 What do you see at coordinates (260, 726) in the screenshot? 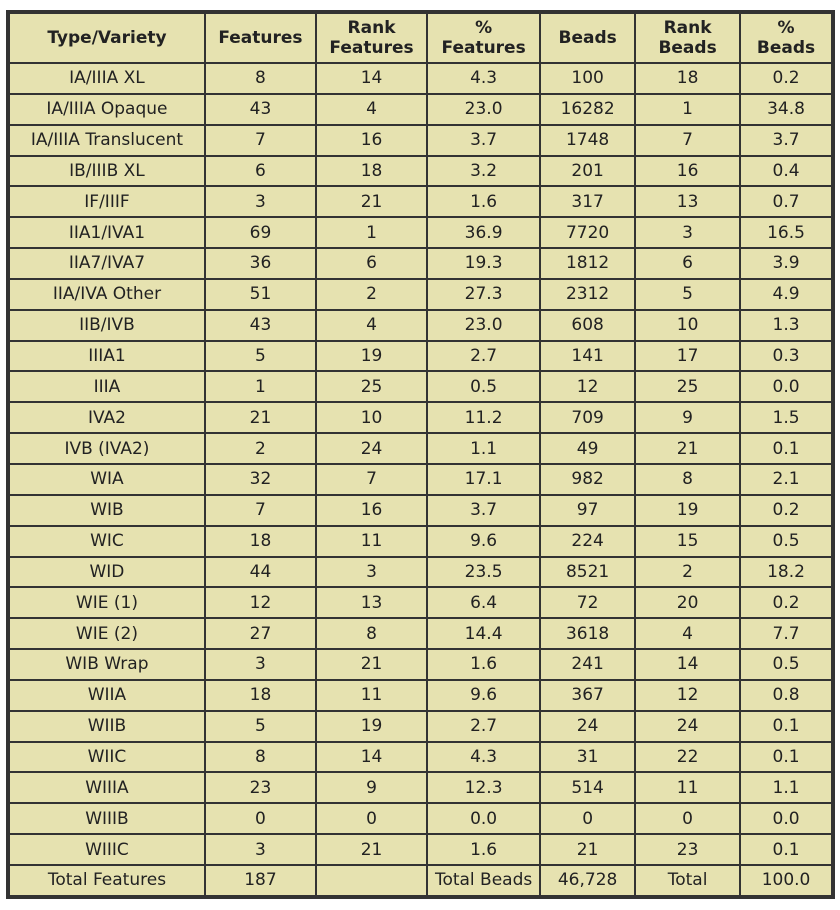
I see `cell-features: 5` at bounding box center [260, 726].